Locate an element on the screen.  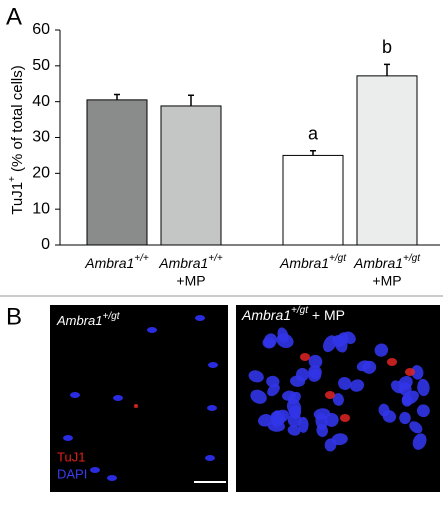
y-tick-label: 50 is located at coordinates (41, 65).